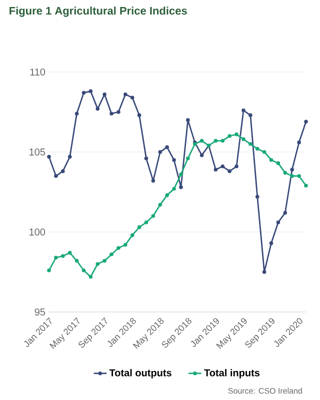 The height and width of the screenshot is (400, 320). I want to click on legend-label: Total inputs, so click(232, 373).